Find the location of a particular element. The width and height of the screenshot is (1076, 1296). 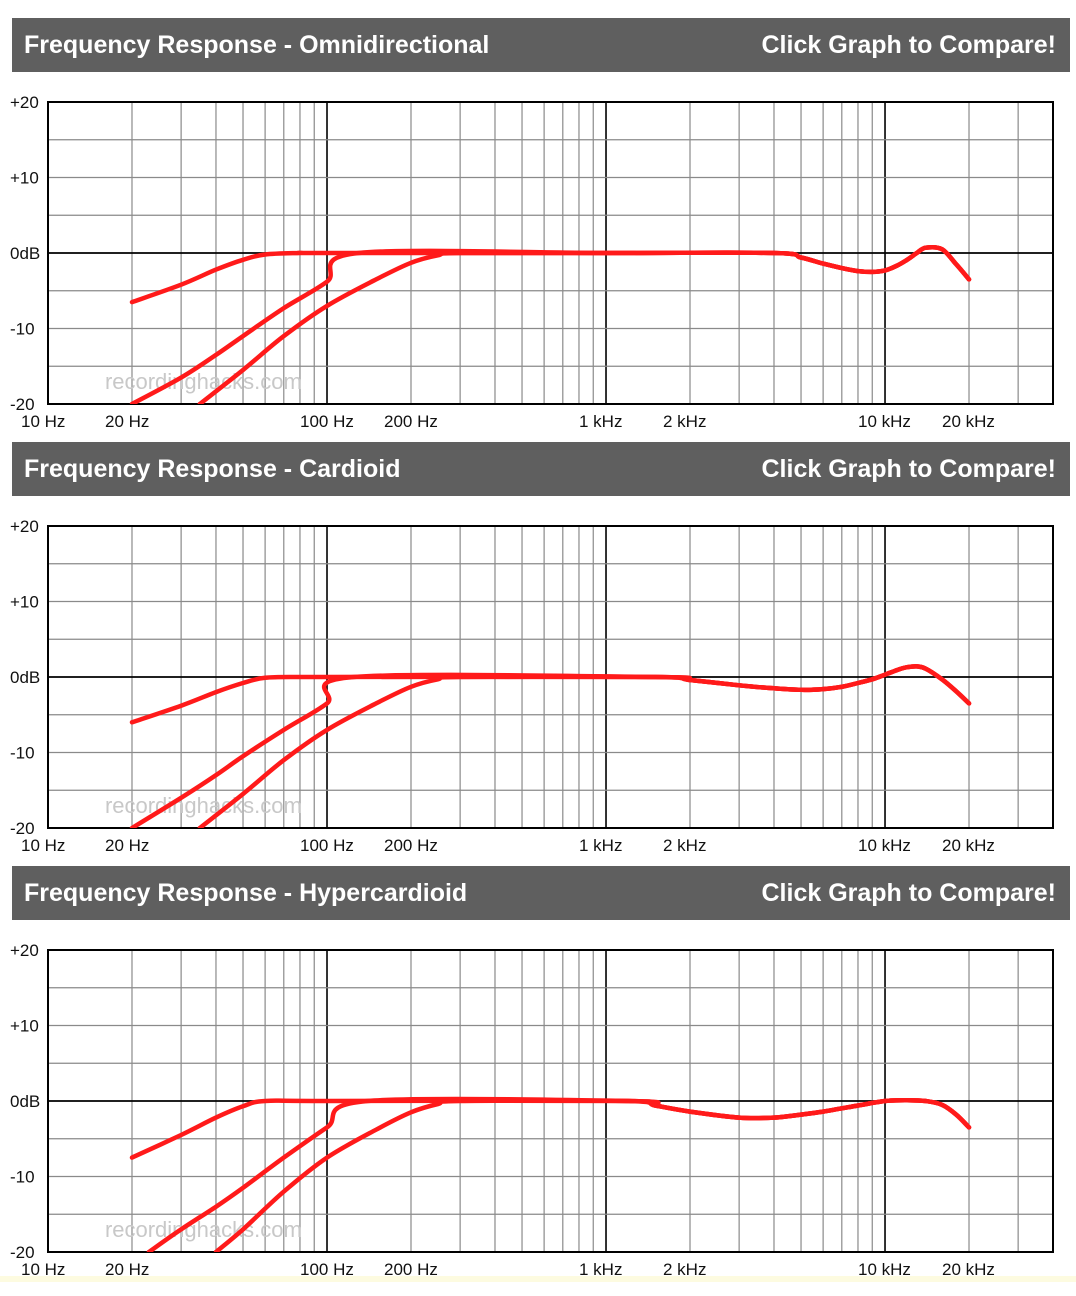

panel-title: Frequency Response - Cardioid is located at coordinates (212, 469).